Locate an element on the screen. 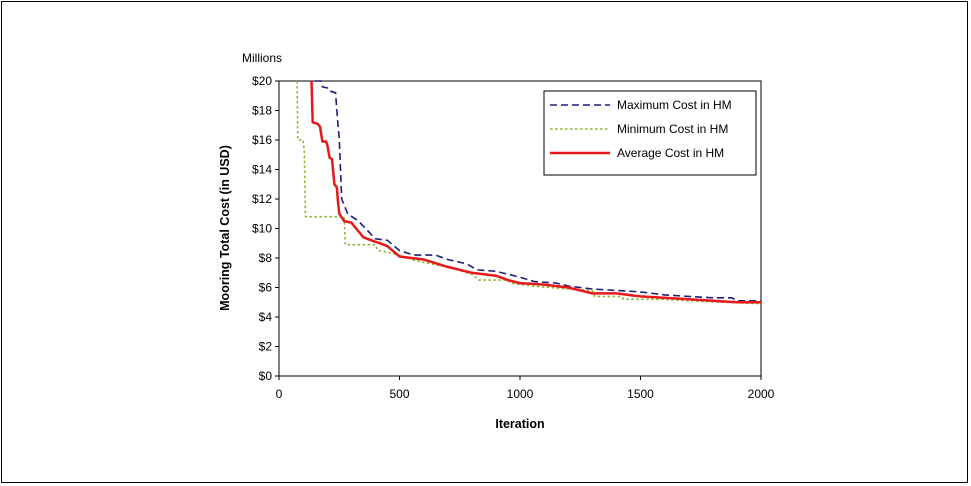 The width and height of the screenshot is (971, 486). x-axis-title: Iteration is located at coordinates (519, 424).